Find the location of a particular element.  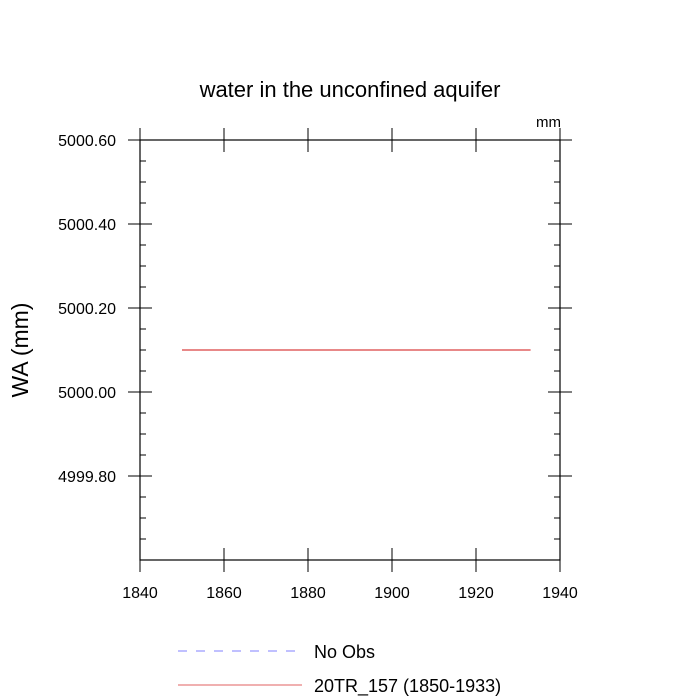

y-axis-label: WA (mm) is located at coordinates (20, 350).